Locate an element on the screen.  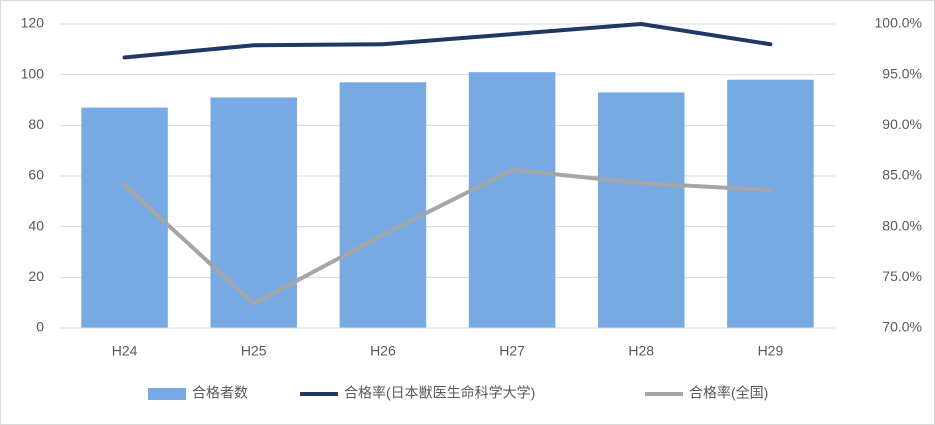
x-tick-label: H29 is located at coordinates (771, 351).